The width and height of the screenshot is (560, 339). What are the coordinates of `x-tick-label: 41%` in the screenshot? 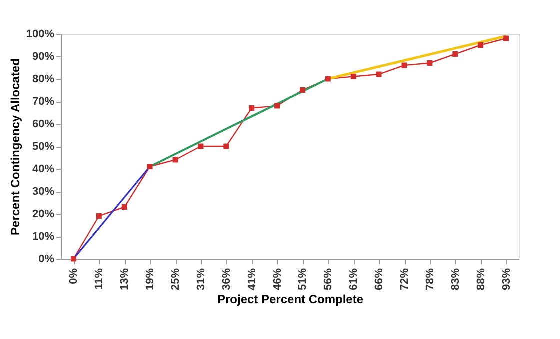 It's located at (252, 279).